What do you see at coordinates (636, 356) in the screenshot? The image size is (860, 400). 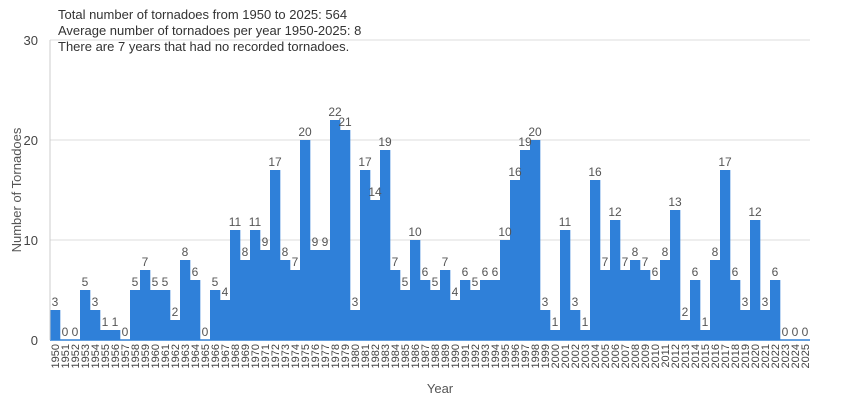 I see `x-tick-label: 2008` at bounding box center [636, 356].